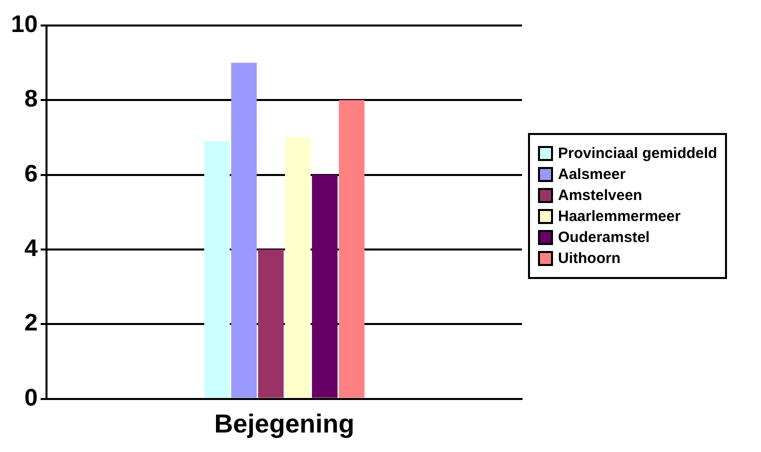 The height and width of the screenshot is (452, 761). What do you see at coordinates (600, 195) in the screenshot?
I see `legend-label: Amstelveen` at bounding box center [600, 195].